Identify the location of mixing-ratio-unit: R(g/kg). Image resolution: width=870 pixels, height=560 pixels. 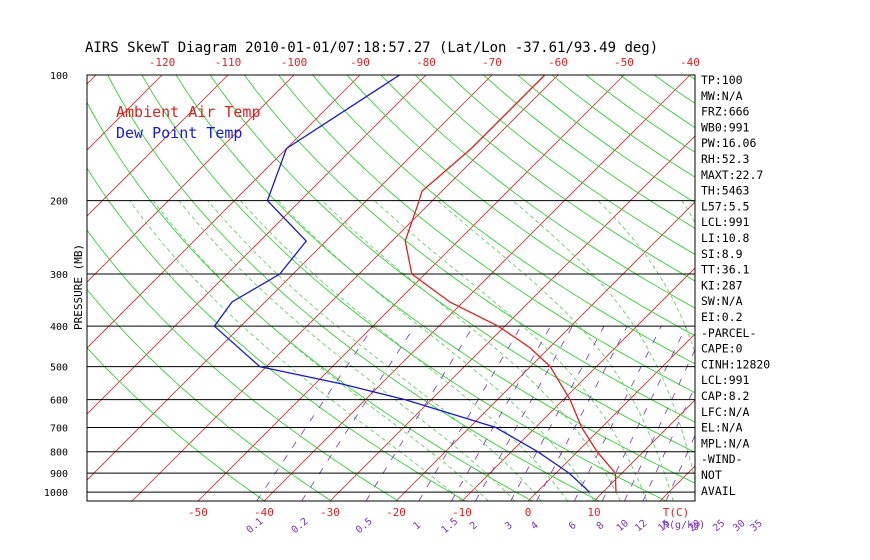
(684, 525).